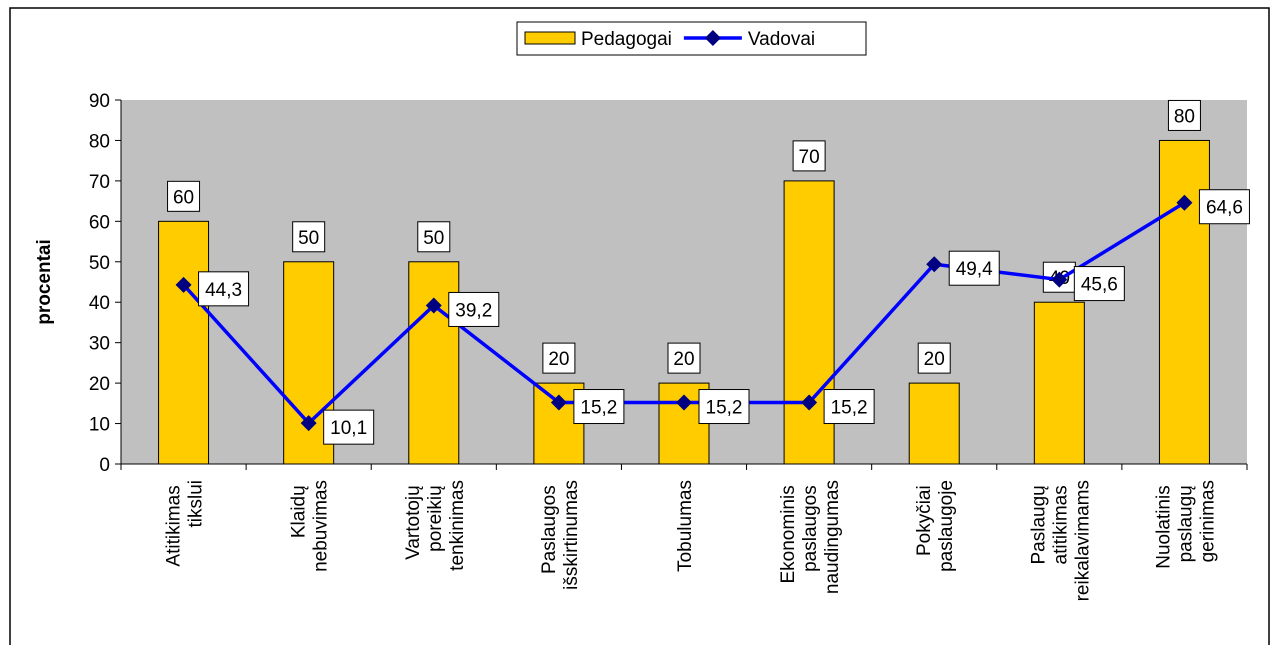 The image size is (1273, 645). I want to click on y-tick-label: 50, so click(99, 263).